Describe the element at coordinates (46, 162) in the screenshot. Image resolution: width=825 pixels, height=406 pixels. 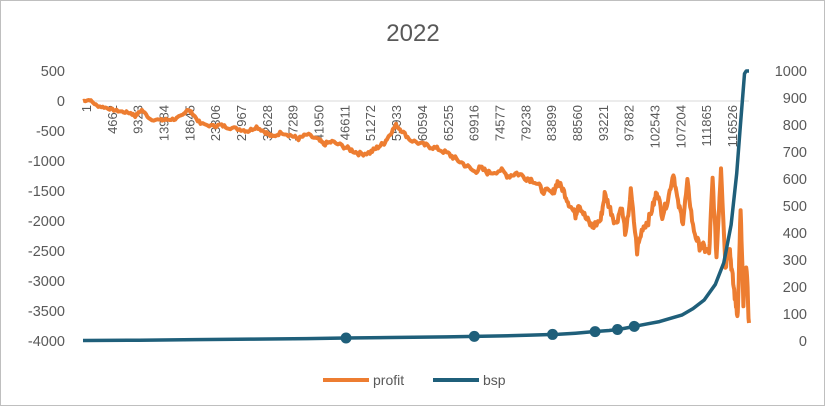
I see `left-tick-label: -1000` at that location.